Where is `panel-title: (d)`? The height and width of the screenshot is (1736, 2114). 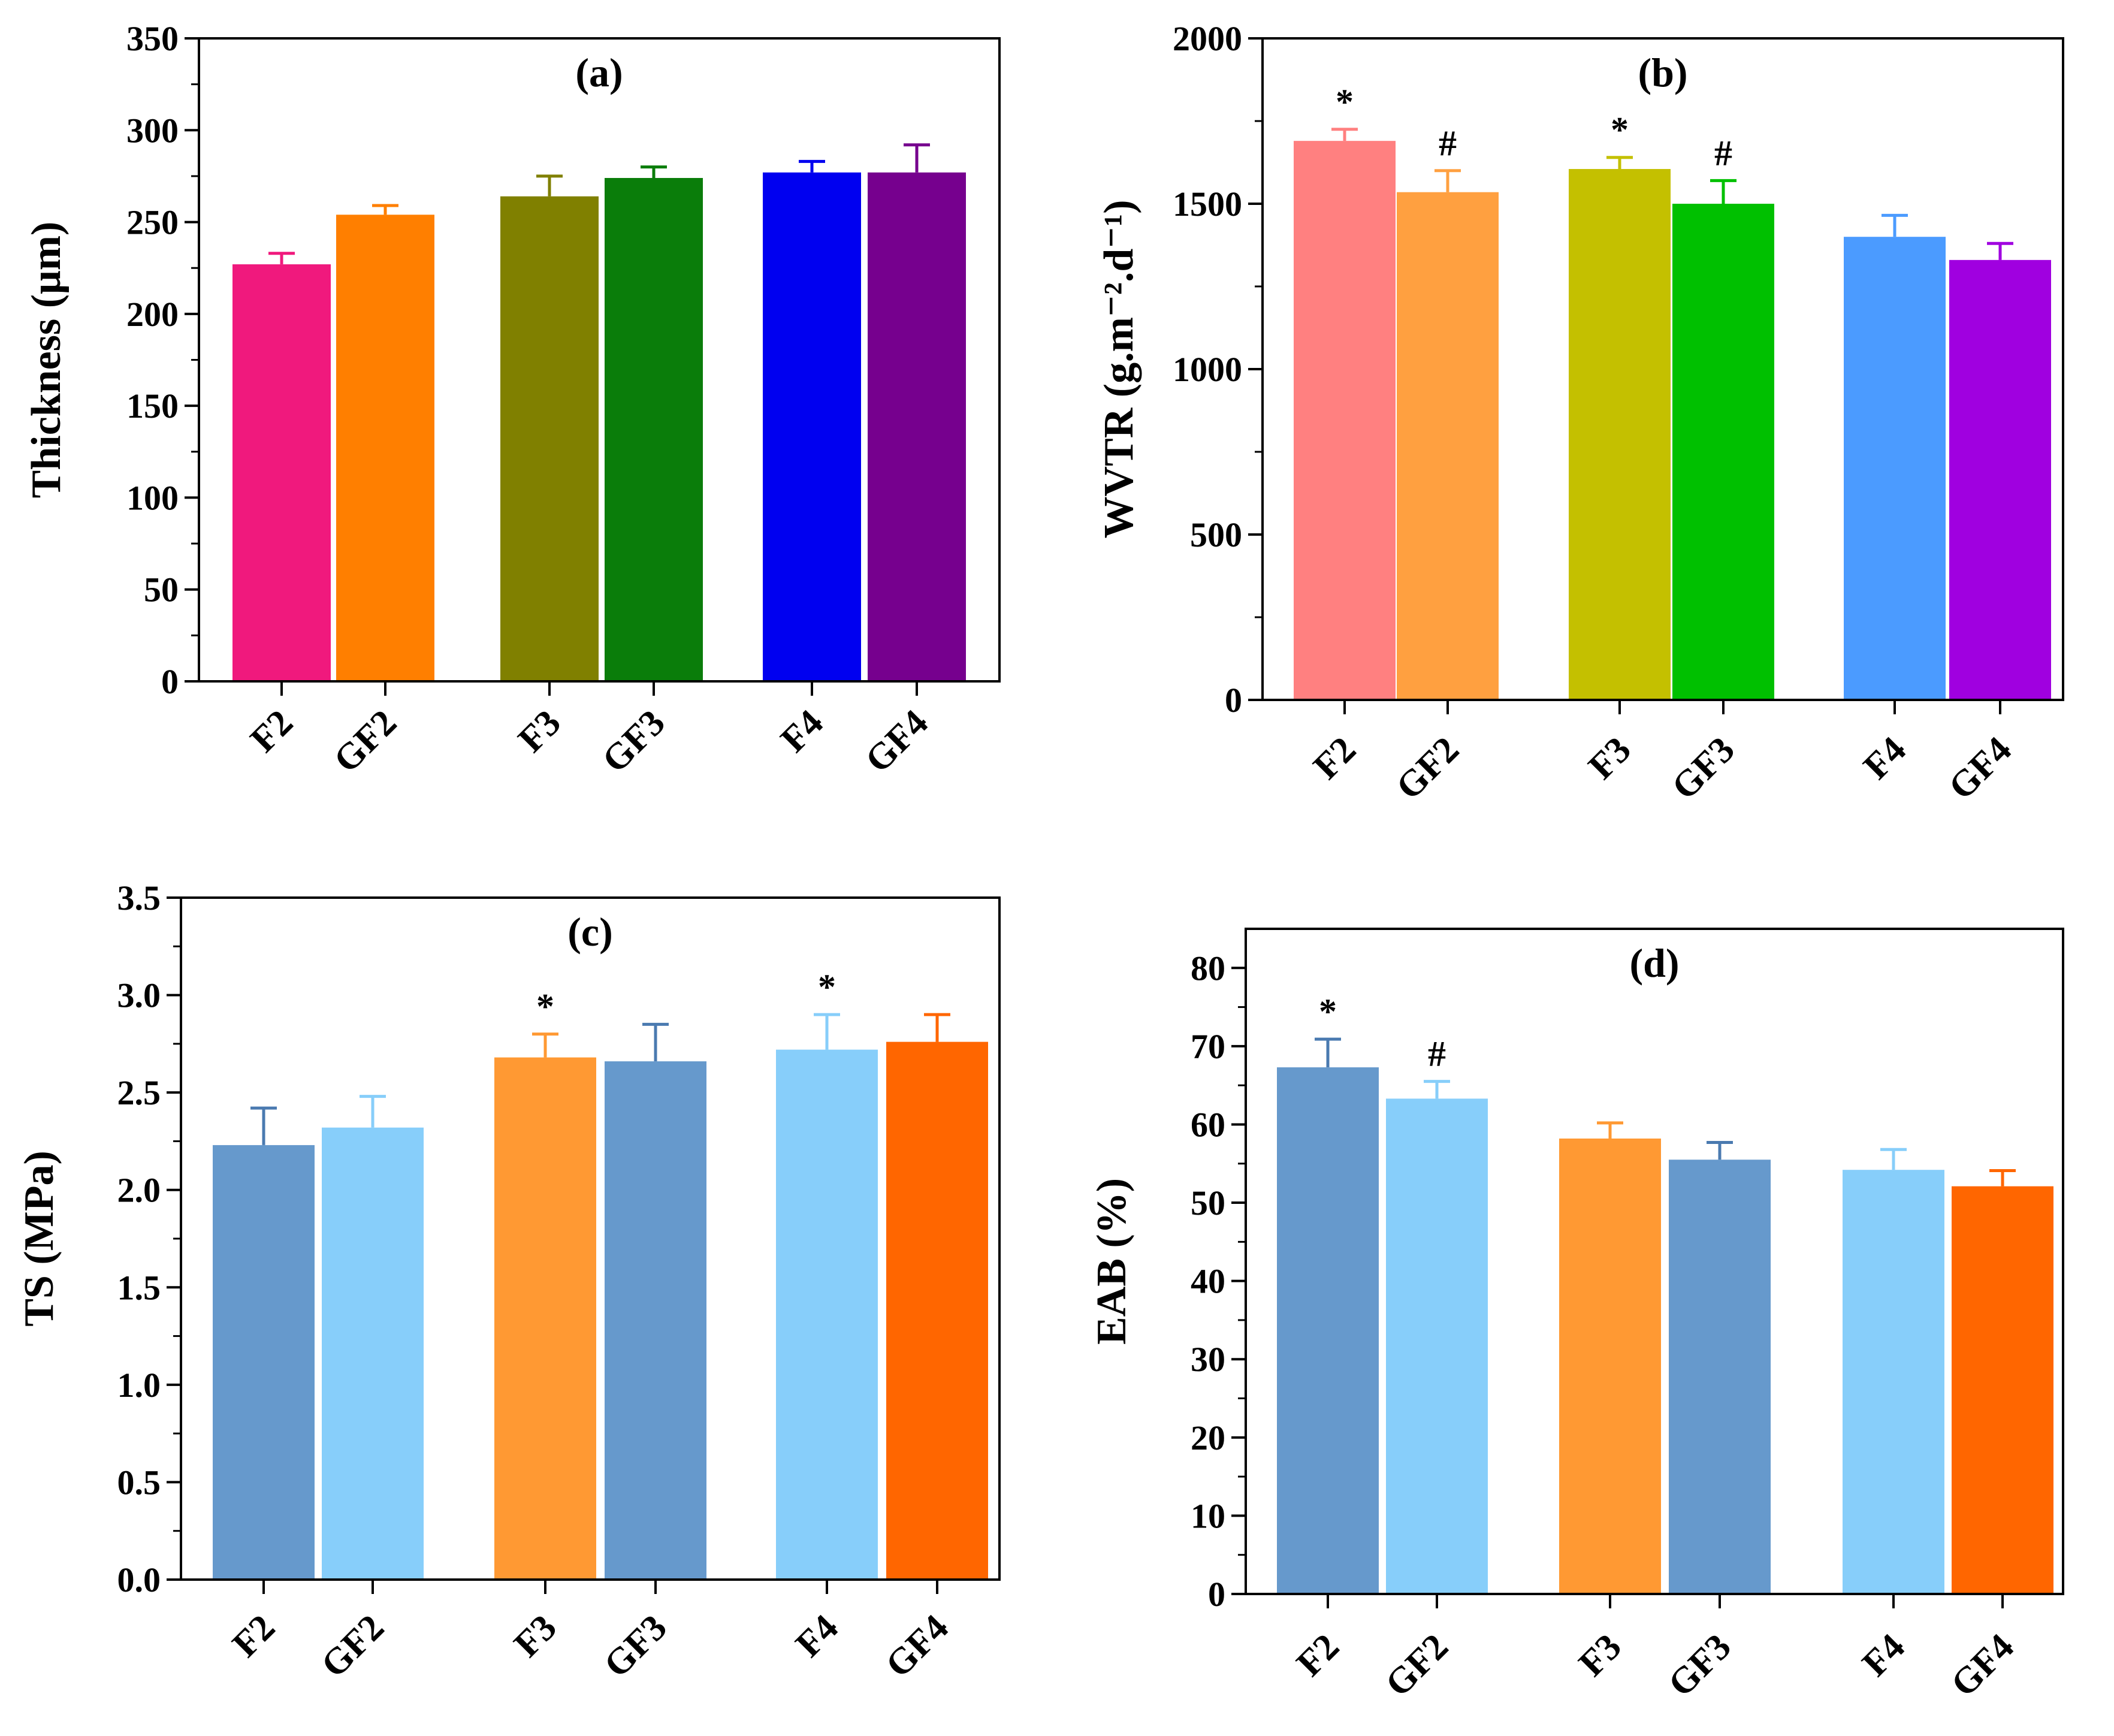 panel-title: (d) is located at coordinates (1654, 963).